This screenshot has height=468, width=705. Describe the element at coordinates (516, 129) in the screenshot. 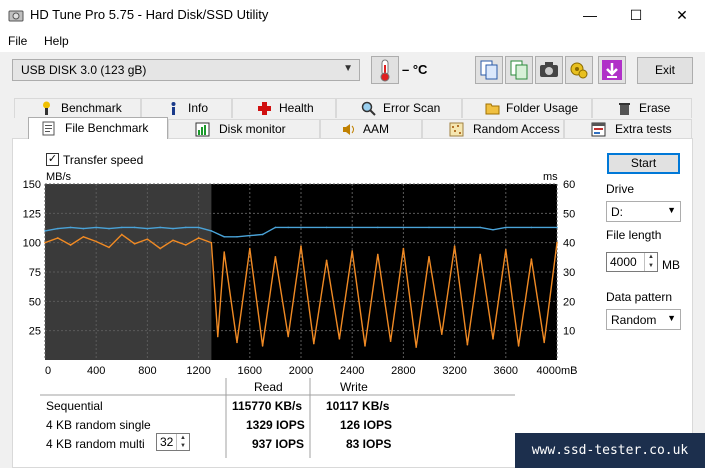

I see `tab-random-access-label: Random Access` at that location.